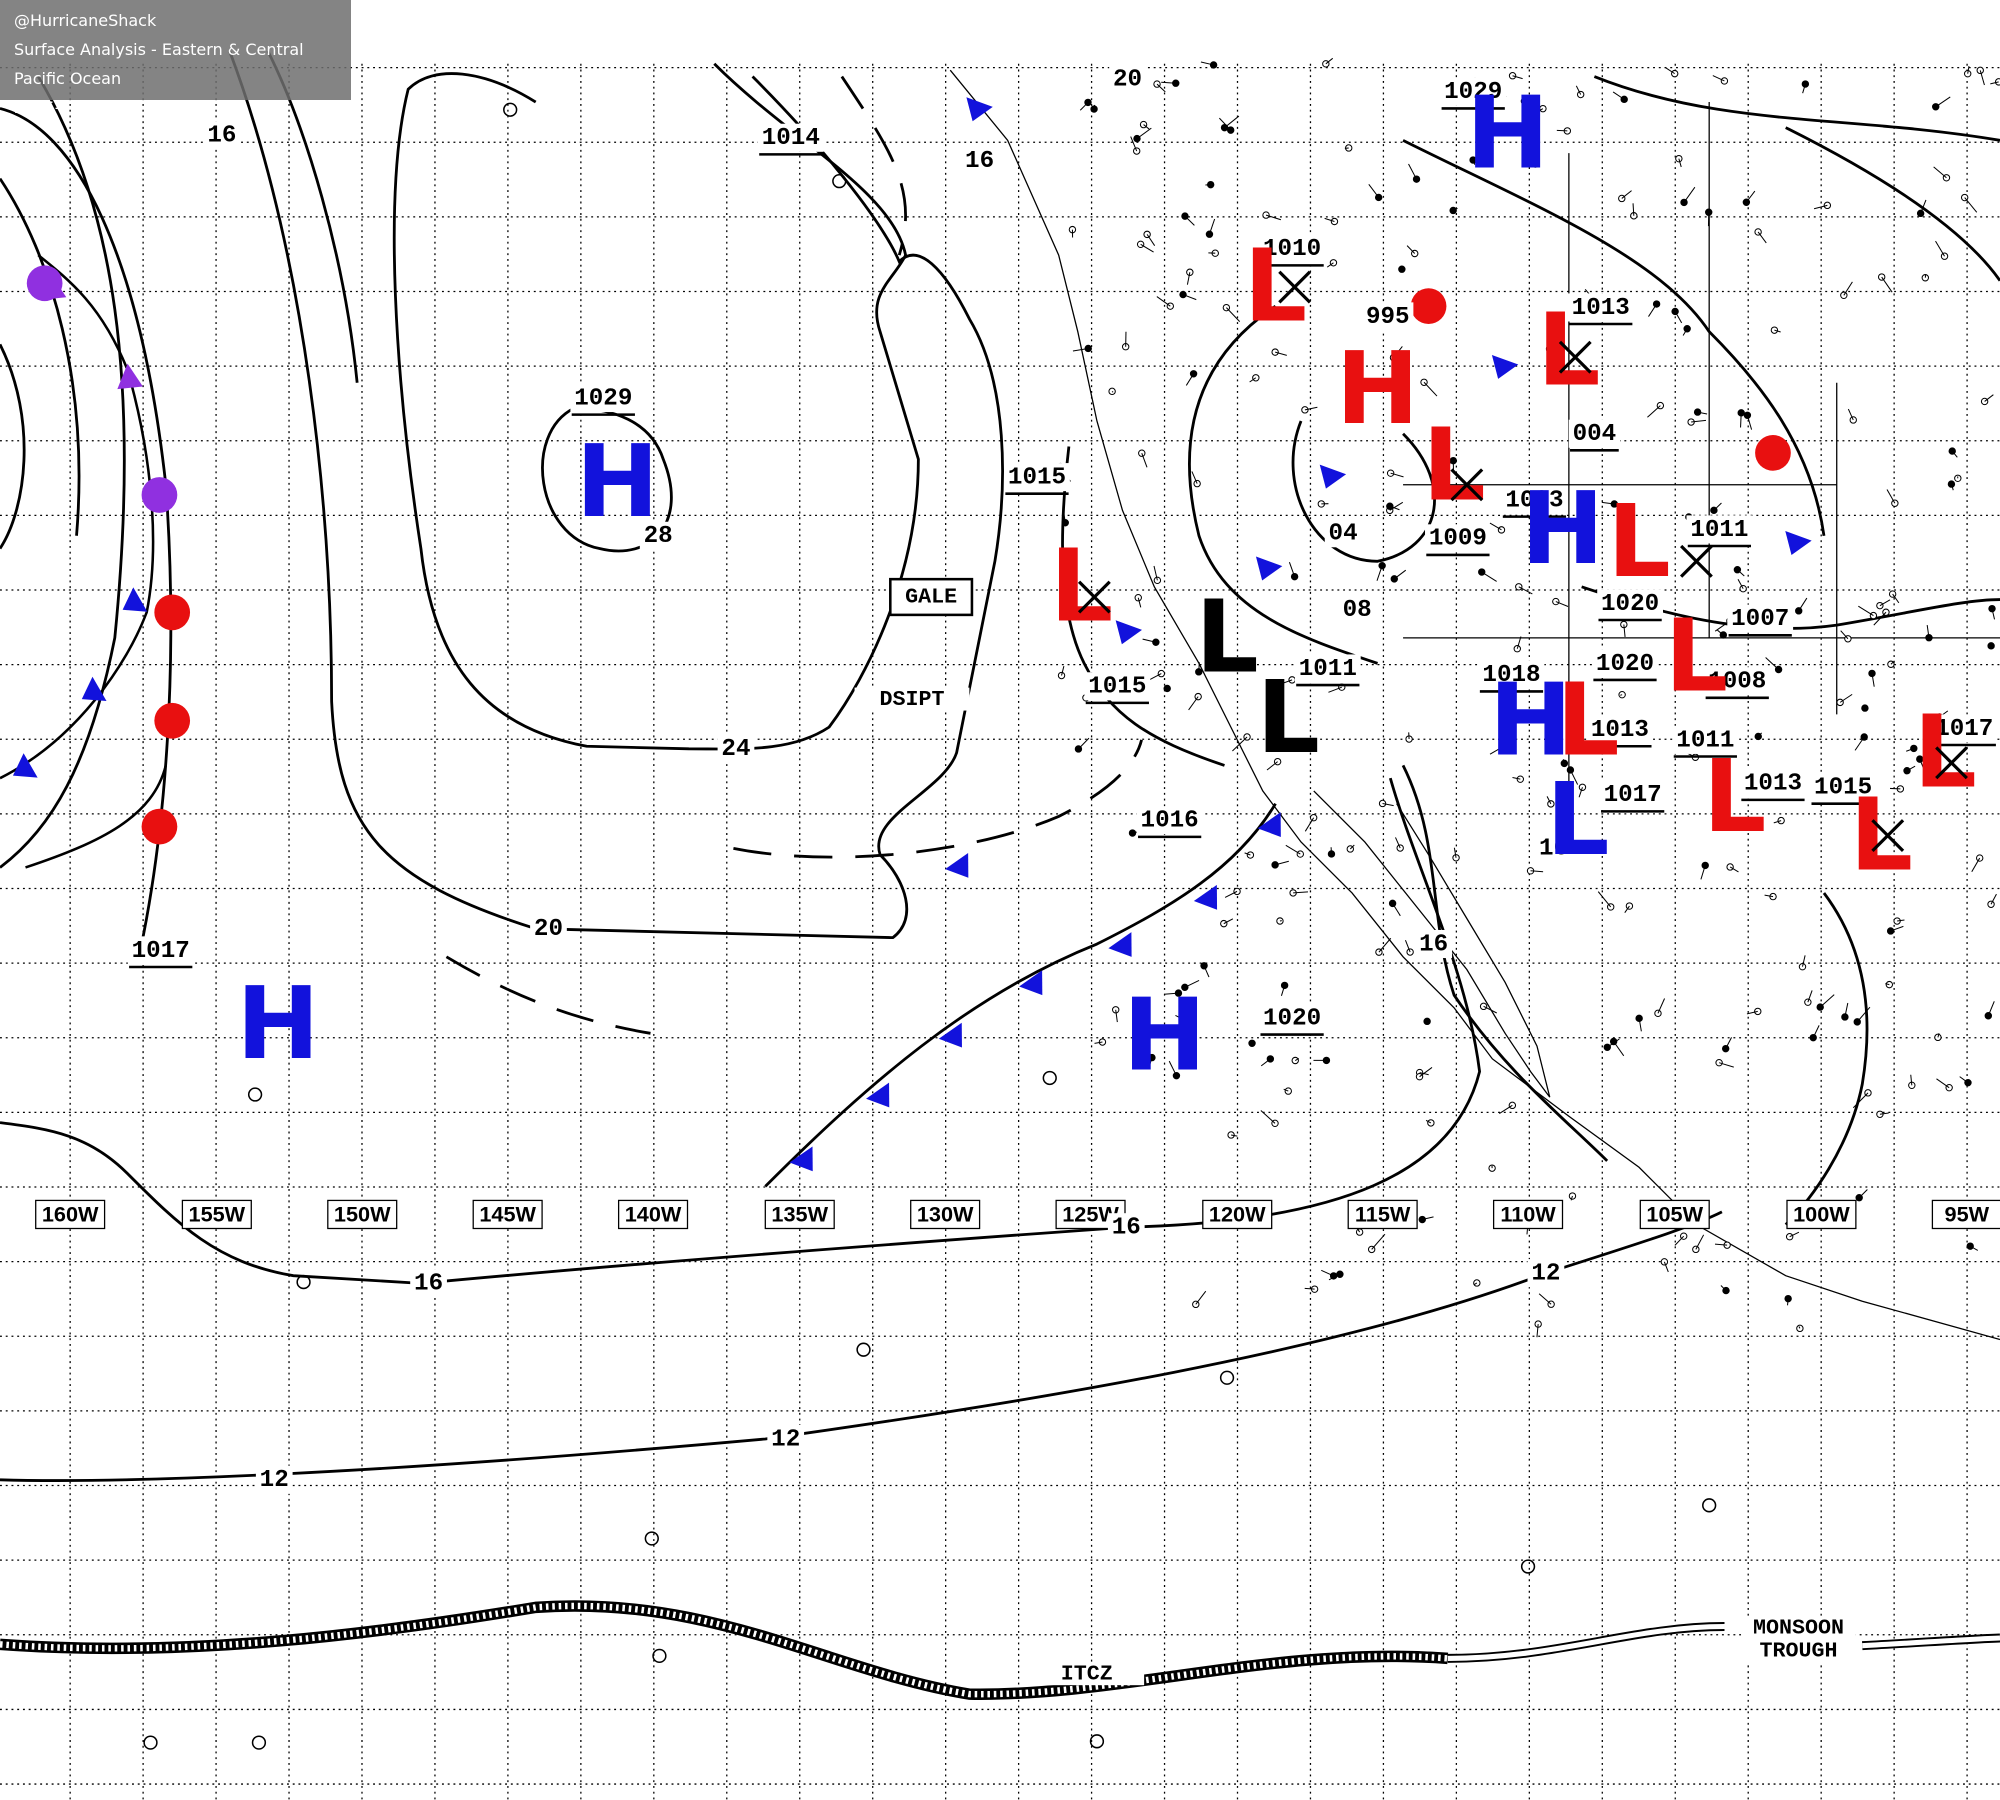  I want to click on longitude-label: 145W, so click(507, 1213).